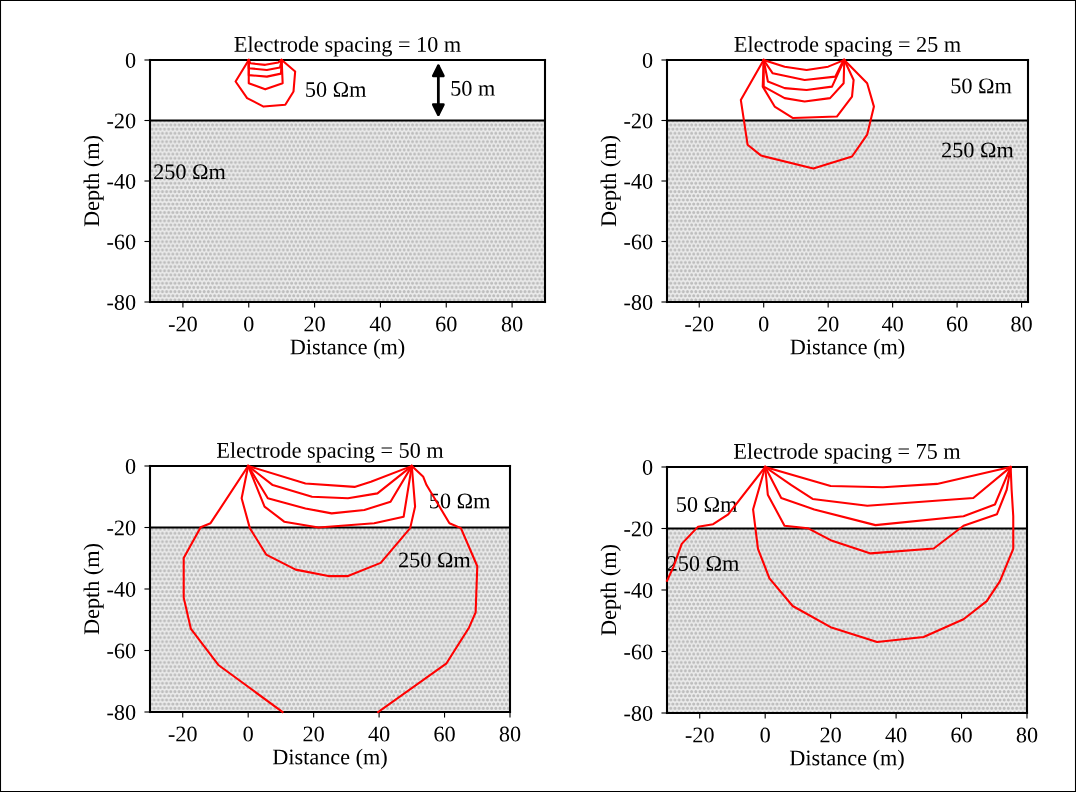 The image size is (1076, 792). Describe the element at coordinates (347, 46) in the screenshot. I see `chart-title: Electrode spacing = 10 m` at that location.